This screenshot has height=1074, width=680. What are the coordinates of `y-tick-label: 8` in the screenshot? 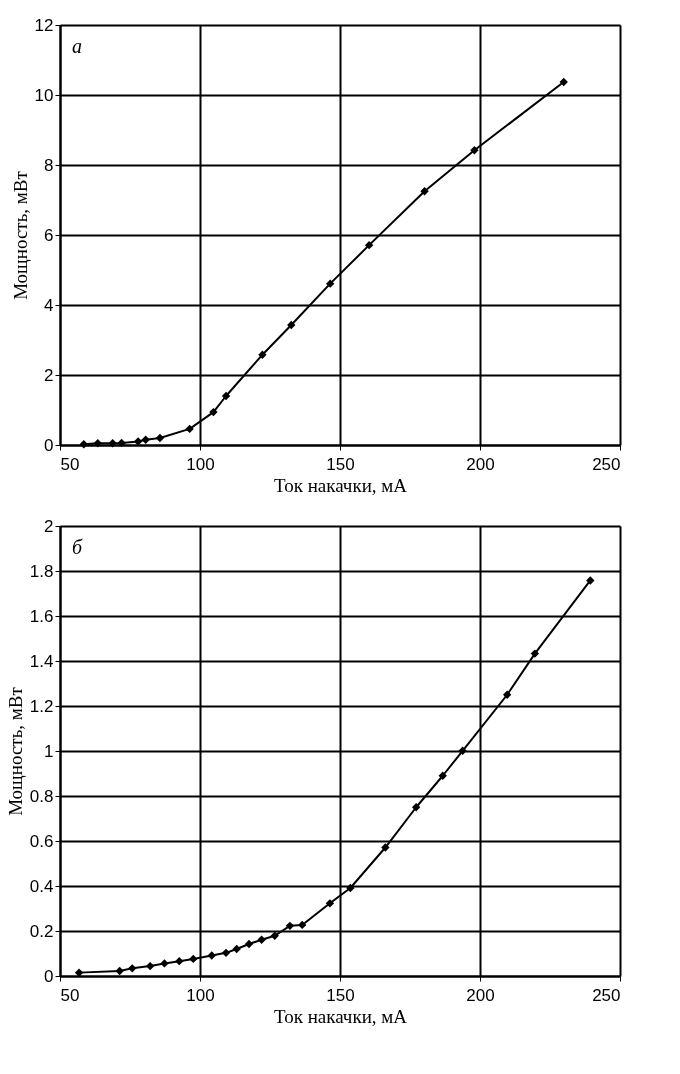 It's located at (49, 165).